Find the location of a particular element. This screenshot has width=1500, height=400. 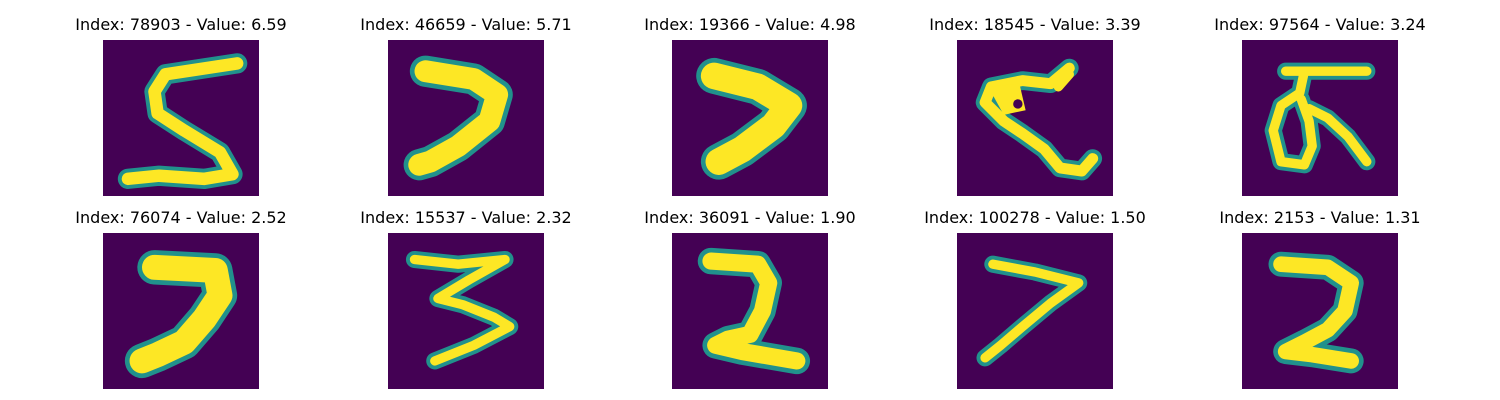

grid-cell-2: Index: 46659 - Value: 5.71 is located at coordinates (466, 104).